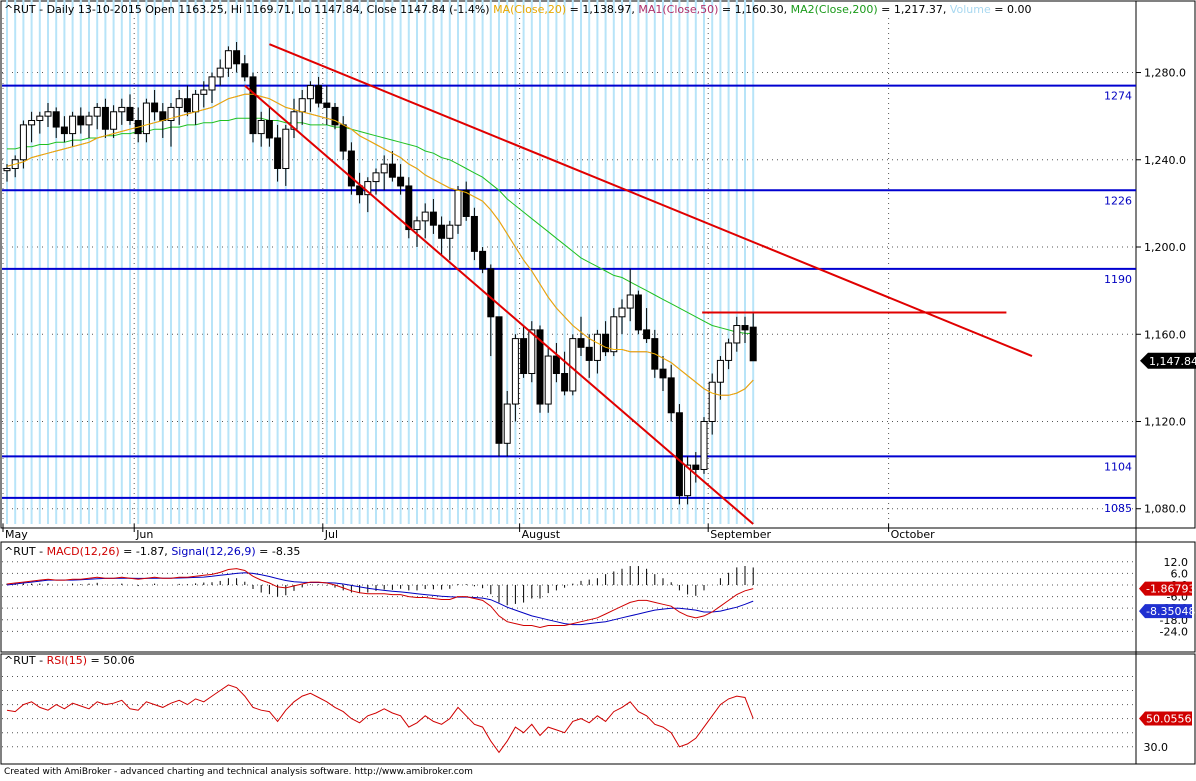 Image resolution: width=1196 pixels, height=781 pixels. What do you see at coordinates (83, 551) in the screenshot?
I see `macd-header-part: MACD(12,26)` at bounding box center [83, 551].